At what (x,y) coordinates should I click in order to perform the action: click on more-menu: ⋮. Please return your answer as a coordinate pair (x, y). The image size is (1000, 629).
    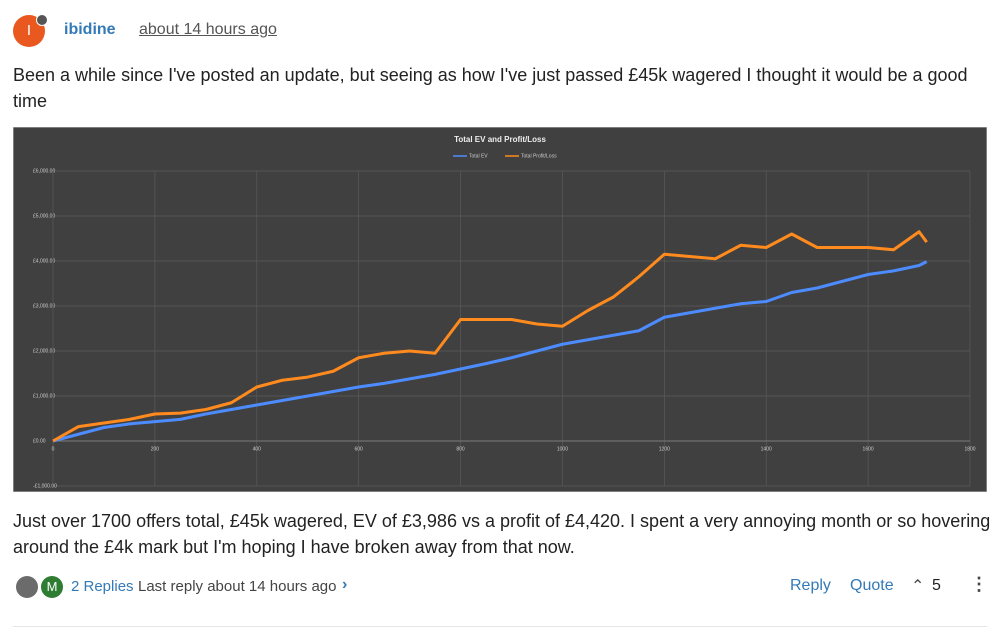
    Looking at the image, I should click on (979, 584).